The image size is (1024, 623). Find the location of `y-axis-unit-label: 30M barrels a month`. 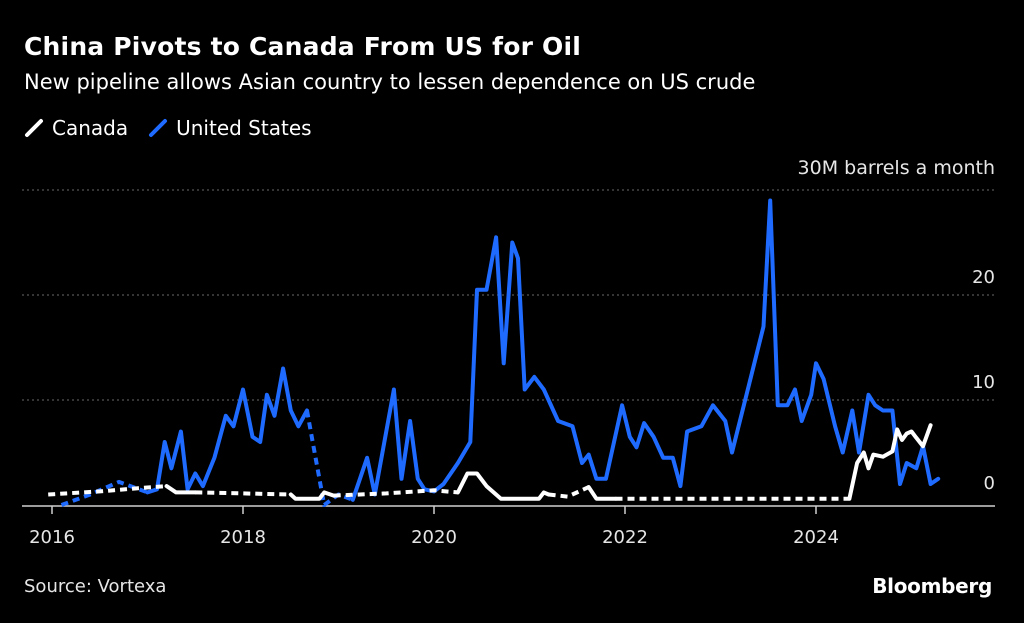

y-axis-unit-label: 30M barrels a month is located at coordinates (896, 168).